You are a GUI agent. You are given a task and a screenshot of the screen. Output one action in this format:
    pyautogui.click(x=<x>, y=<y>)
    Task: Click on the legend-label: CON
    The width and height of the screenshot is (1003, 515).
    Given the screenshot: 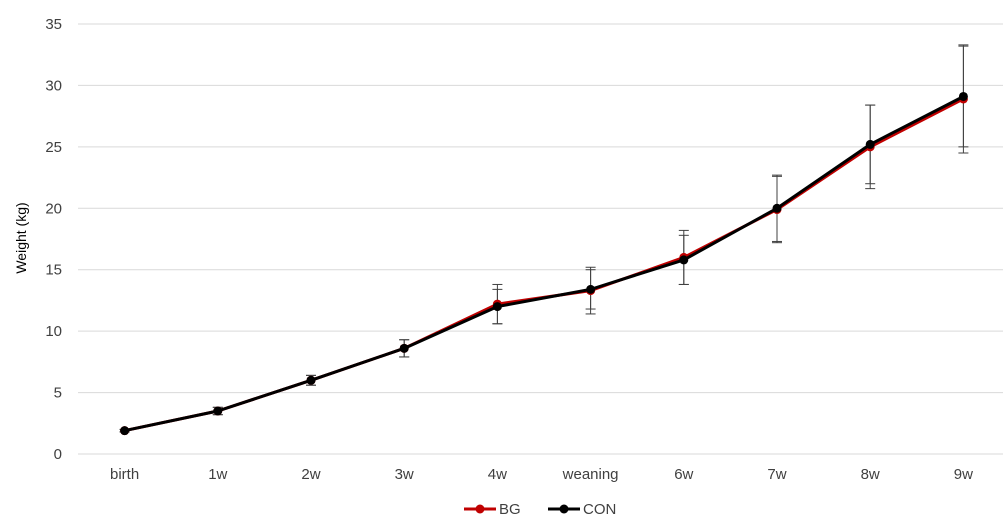 What is the action you would take?
    pyautogui.click(x=599, y=508)
    